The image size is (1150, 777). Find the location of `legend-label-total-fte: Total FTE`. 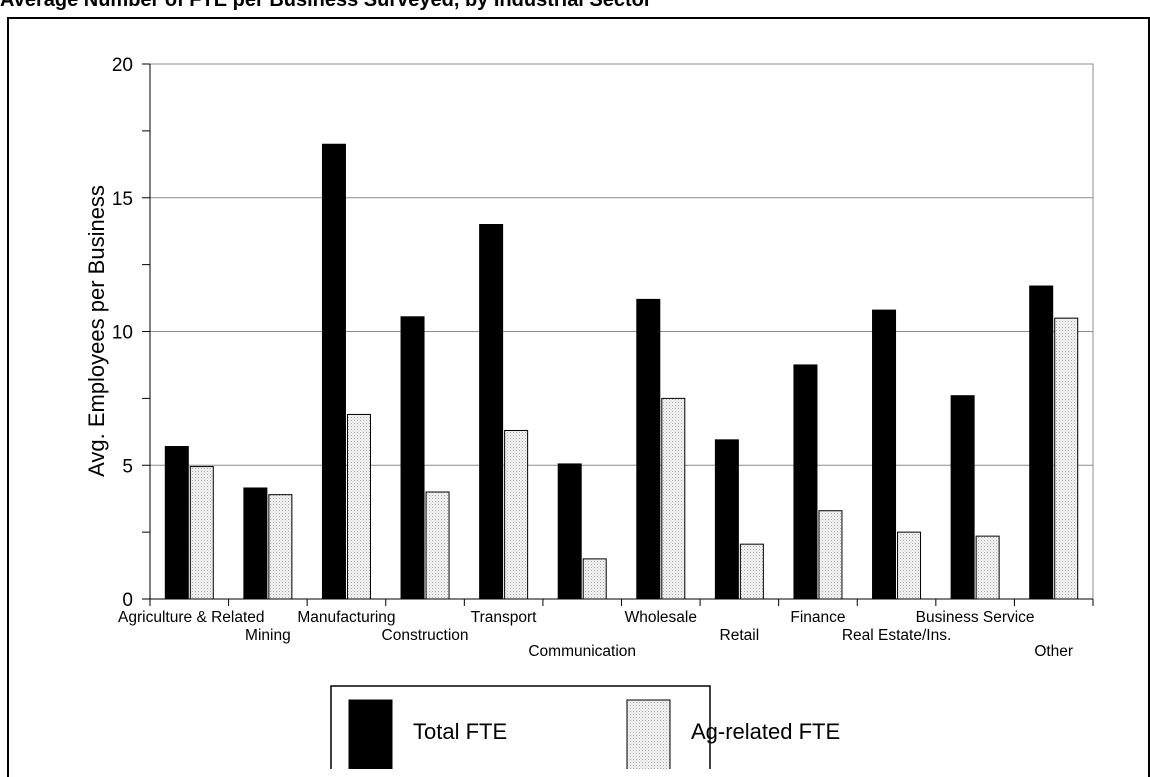

legend-label-total-fte: Total FTE is located at coordinates (460, 731).